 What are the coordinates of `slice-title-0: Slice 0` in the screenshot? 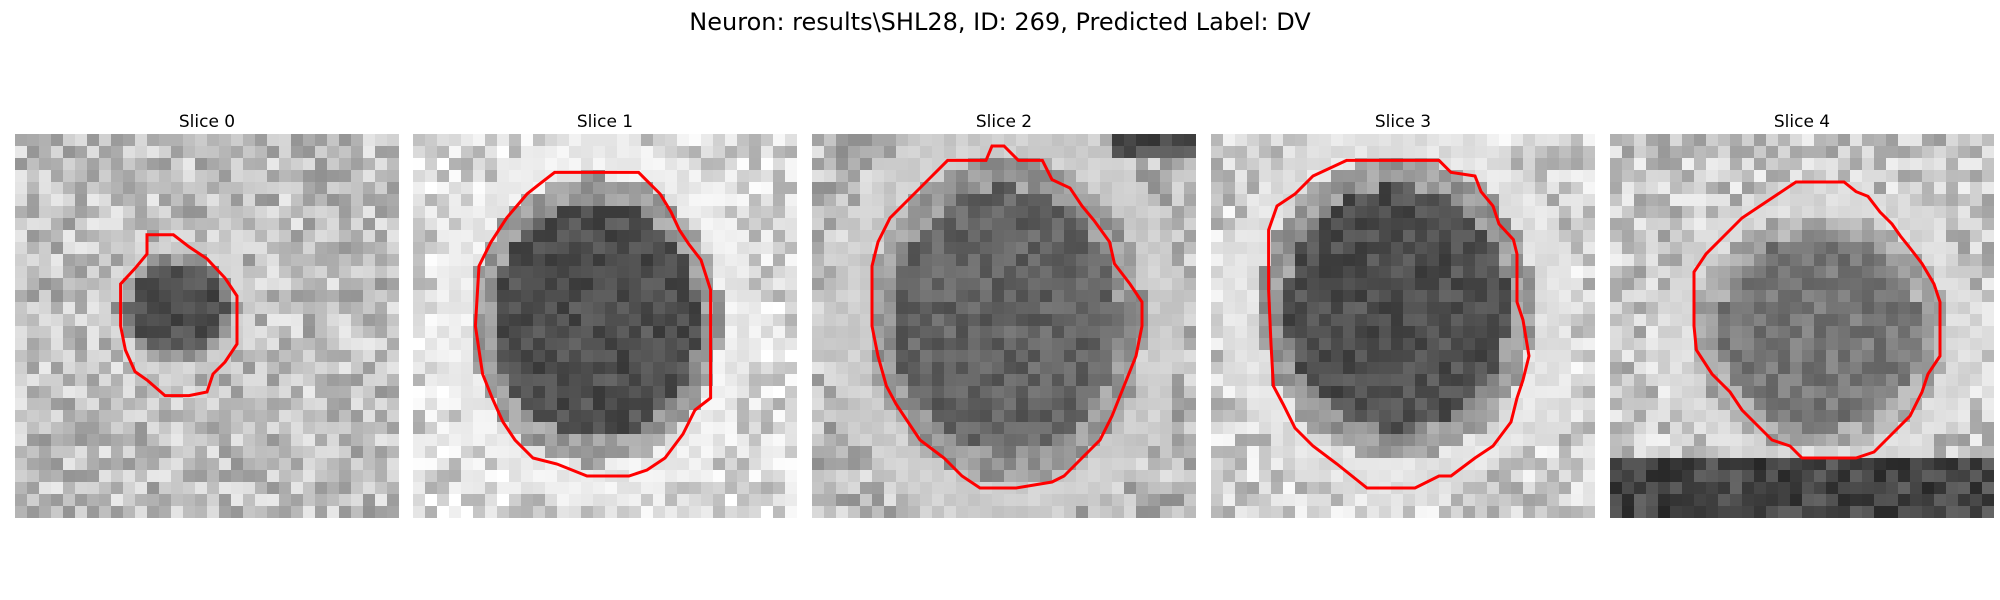 It's located at (207, 122).